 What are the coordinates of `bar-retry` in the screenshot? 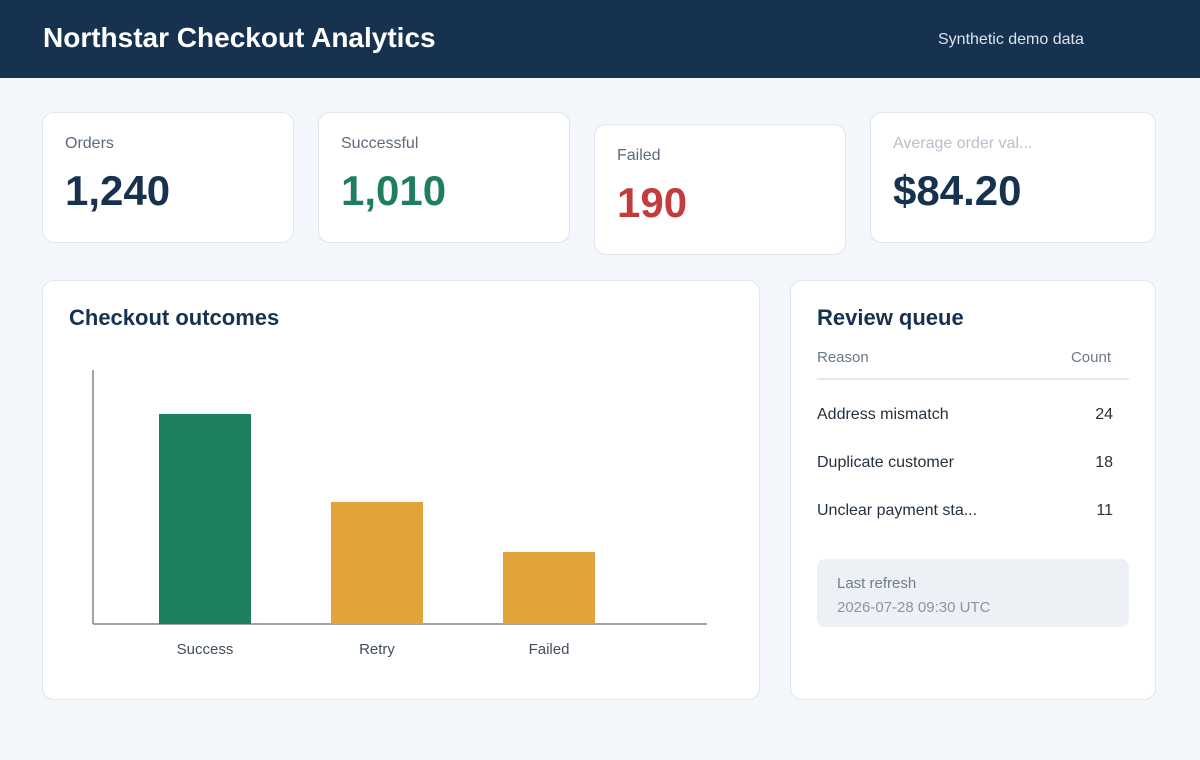 It's located at (377, 563).